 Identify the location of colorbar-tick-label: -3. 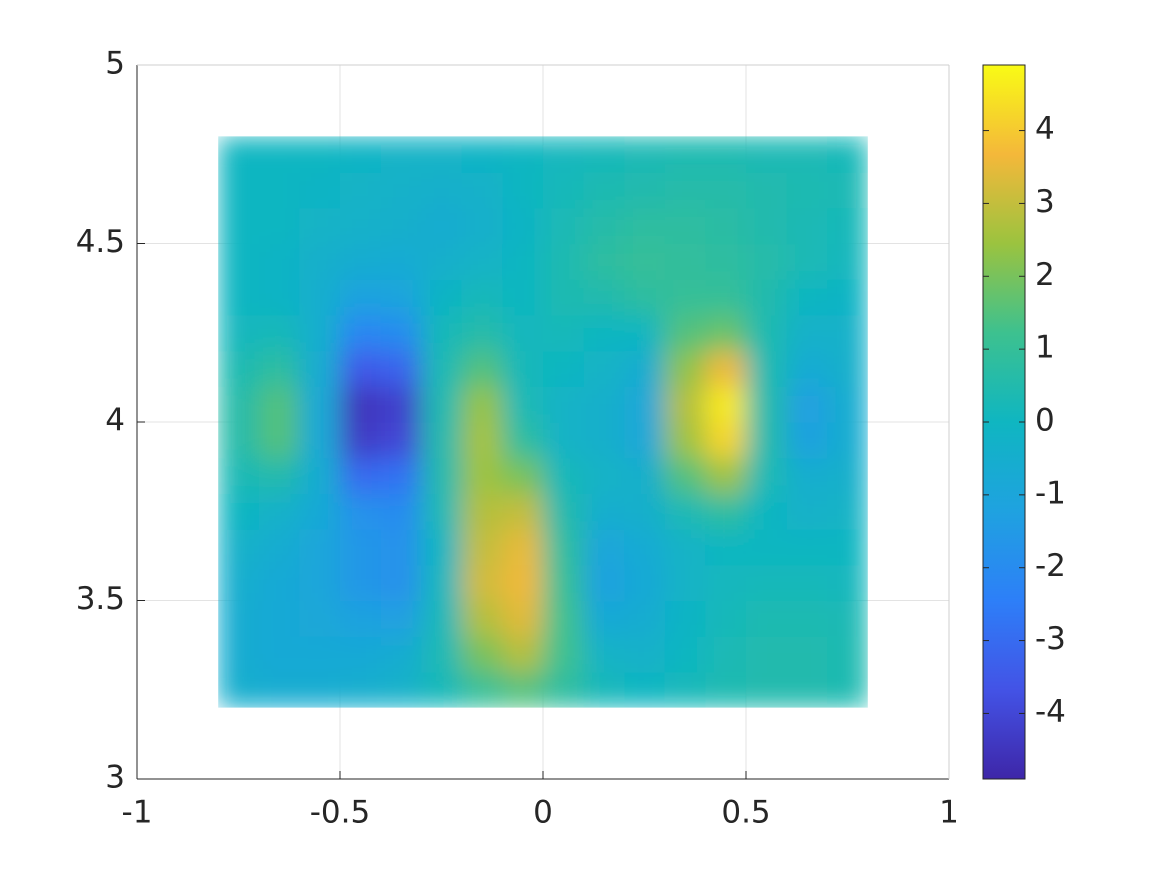
(1050, 639).